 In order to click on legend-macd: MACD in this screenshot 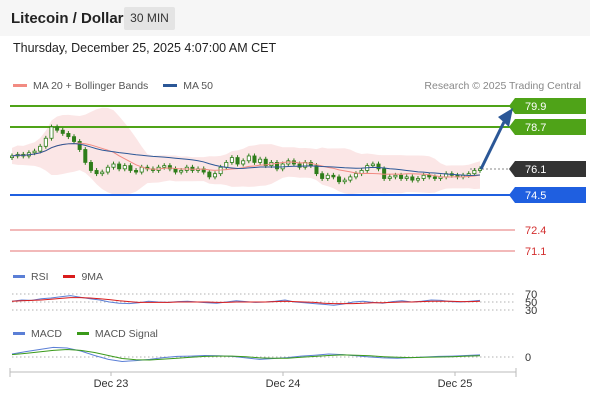, I will do `click(46, 334)`.